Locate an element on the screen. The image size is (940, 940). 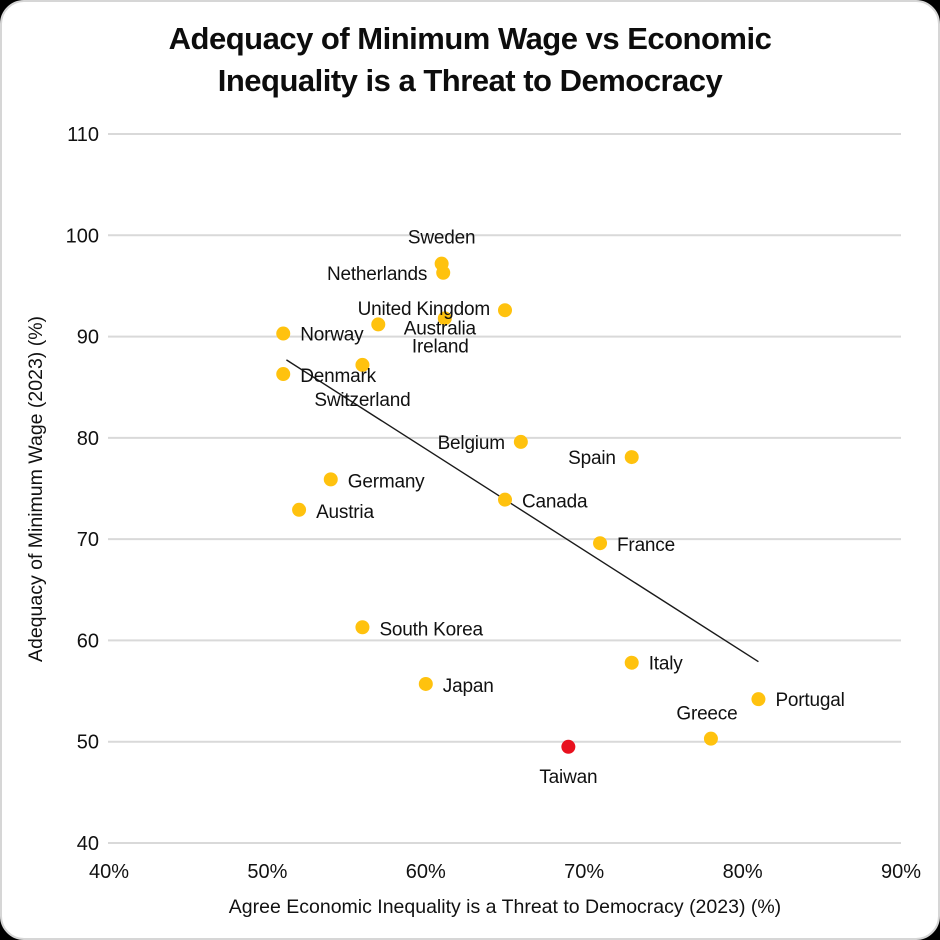
y-tick-40: 40 is located at coordinates (88, 844).